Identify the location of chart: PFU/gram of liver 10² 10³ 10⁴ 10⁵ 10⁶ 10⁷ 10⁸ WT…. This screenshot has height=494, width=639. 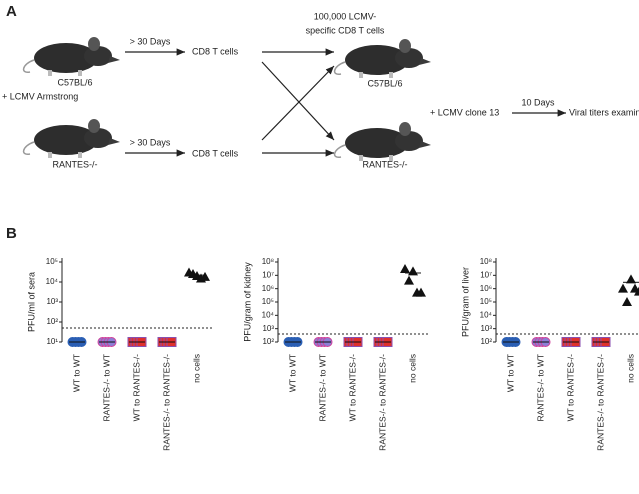
(549, 354).